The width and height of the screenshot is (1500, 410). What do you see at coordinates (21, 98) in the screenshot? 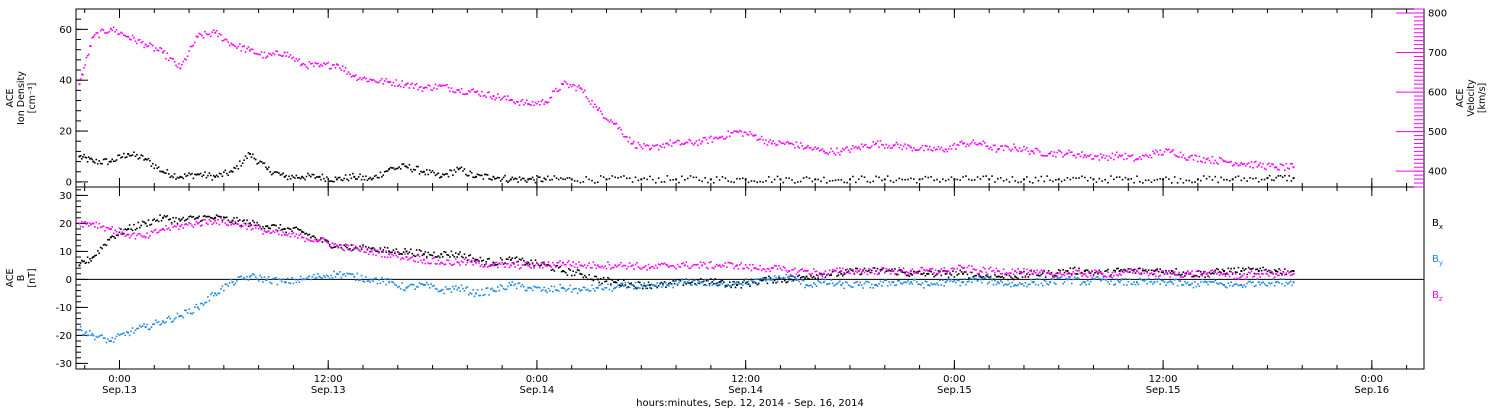
I see `y-axis-title-0: ACE Ion Density [cm⁻³]` at bounding box center [21, 98].